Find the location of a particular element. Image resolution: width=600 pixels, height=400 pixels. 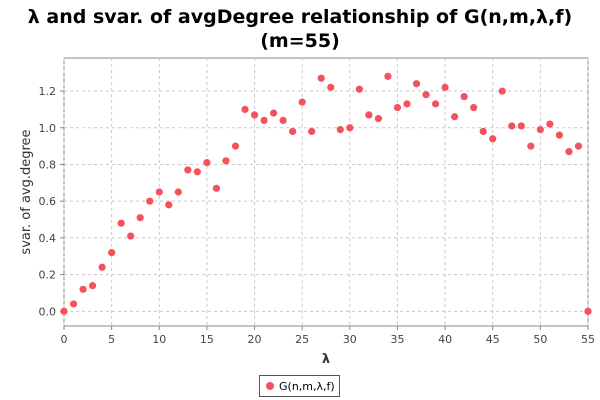

x-tick-label: 50 is located at coordinates (540, 339).